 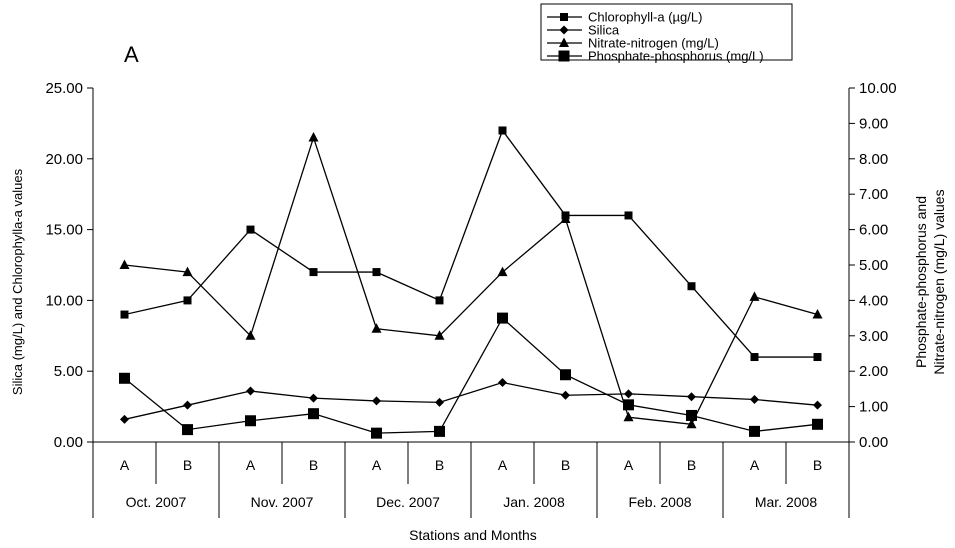 I want to click on y-right-tick-label: 7.00, so click(x=873, y=194).